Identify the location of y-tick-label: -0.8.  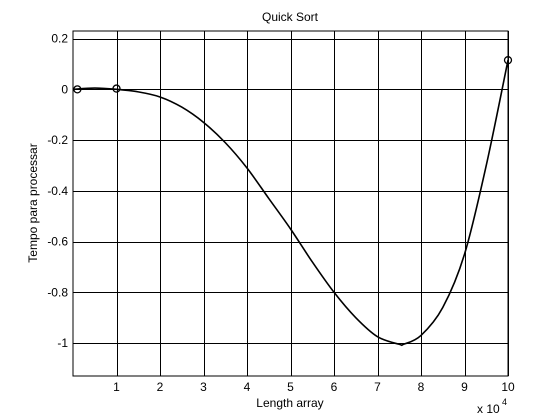
(57, 292).